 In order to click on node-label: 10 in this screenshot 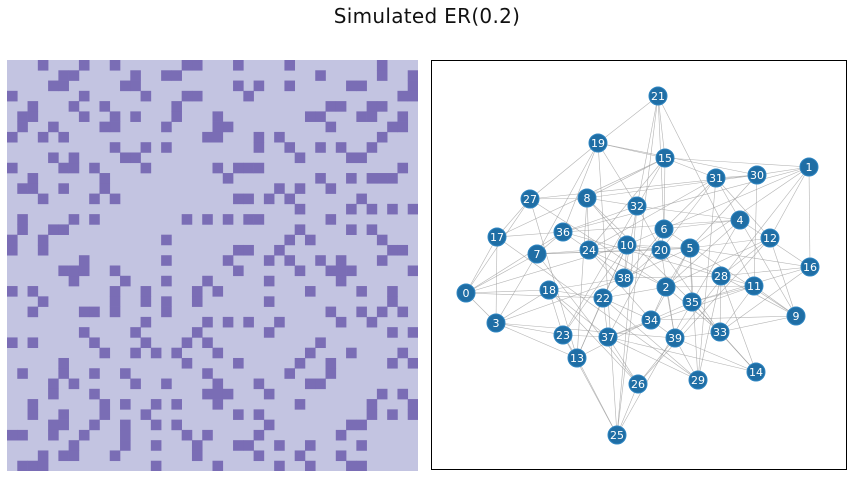, I will do `click(627, 245)`.